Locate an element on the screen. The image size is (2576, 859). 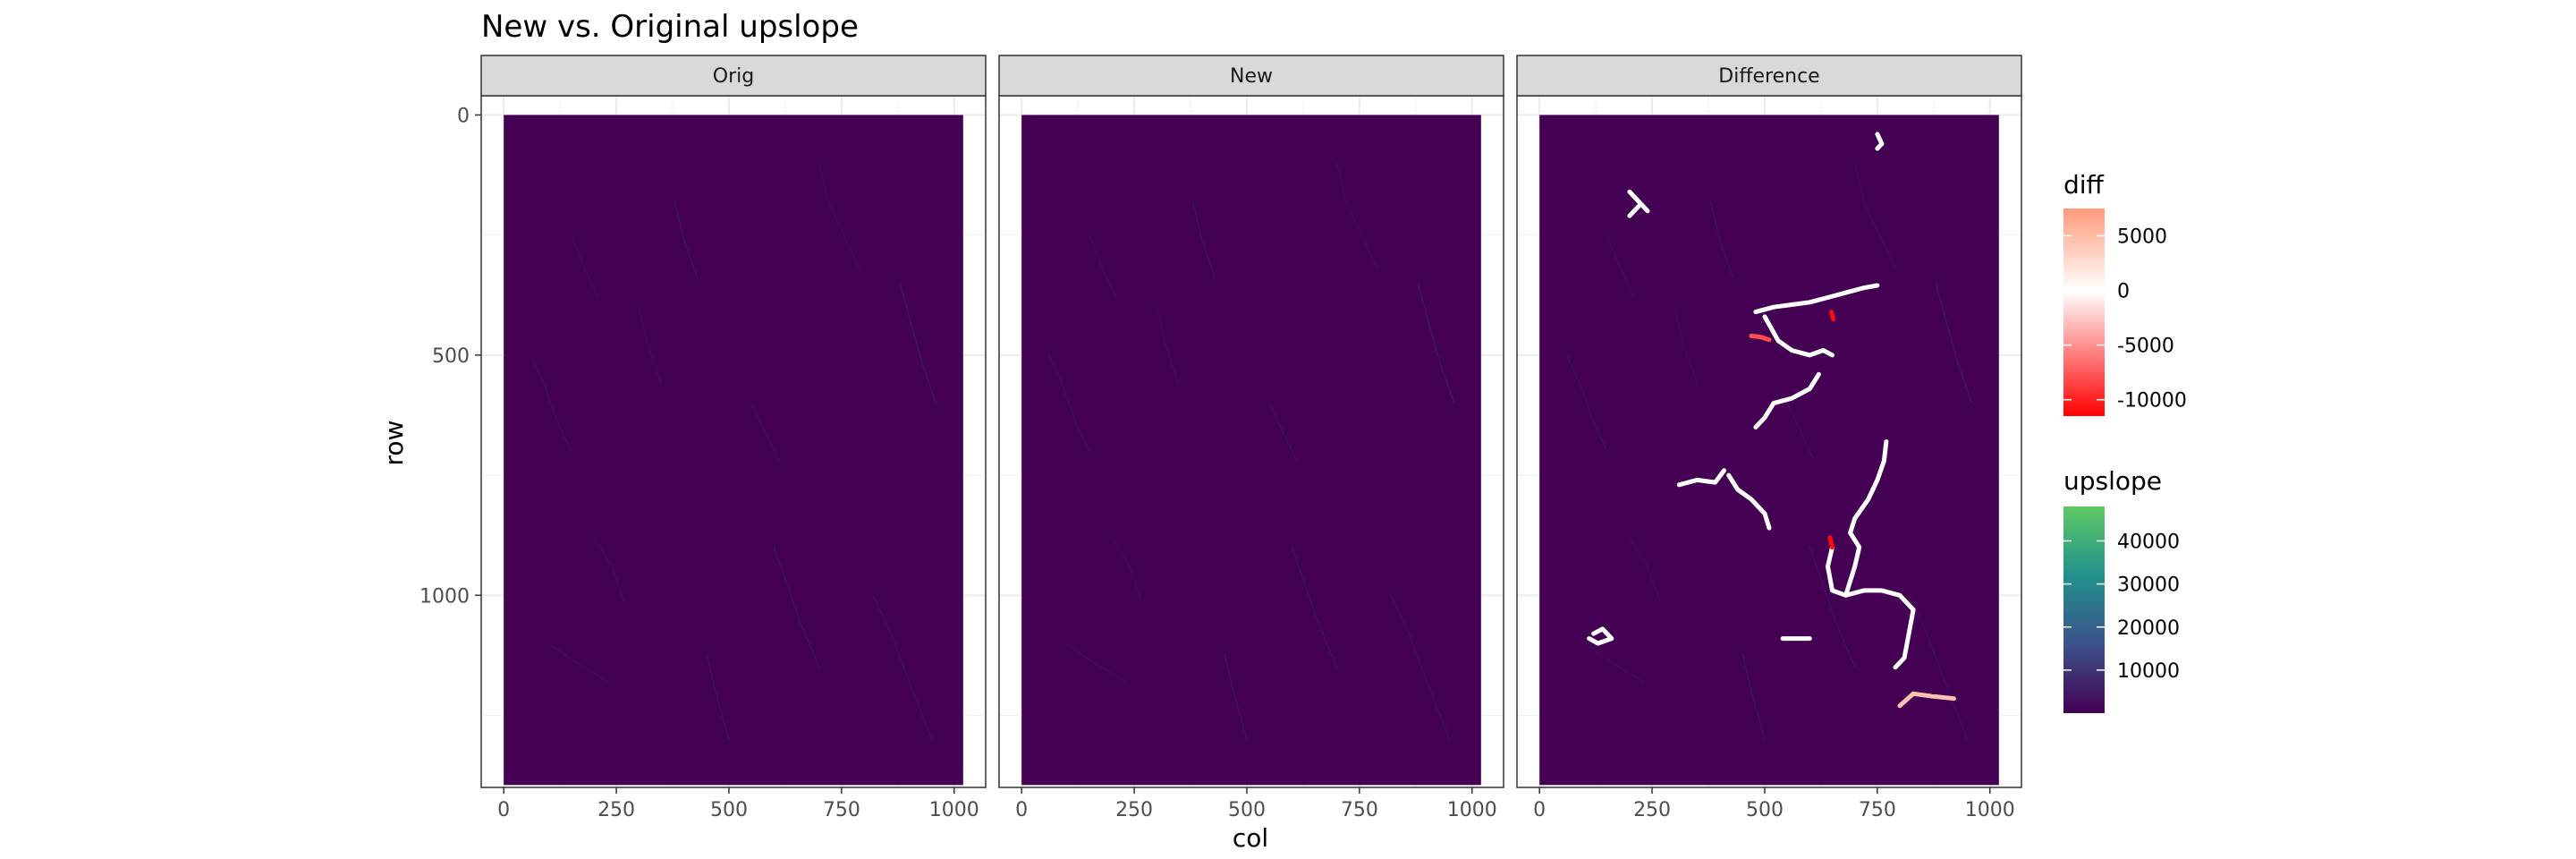
legend-title: diff is located at coordinates (2084, 185).